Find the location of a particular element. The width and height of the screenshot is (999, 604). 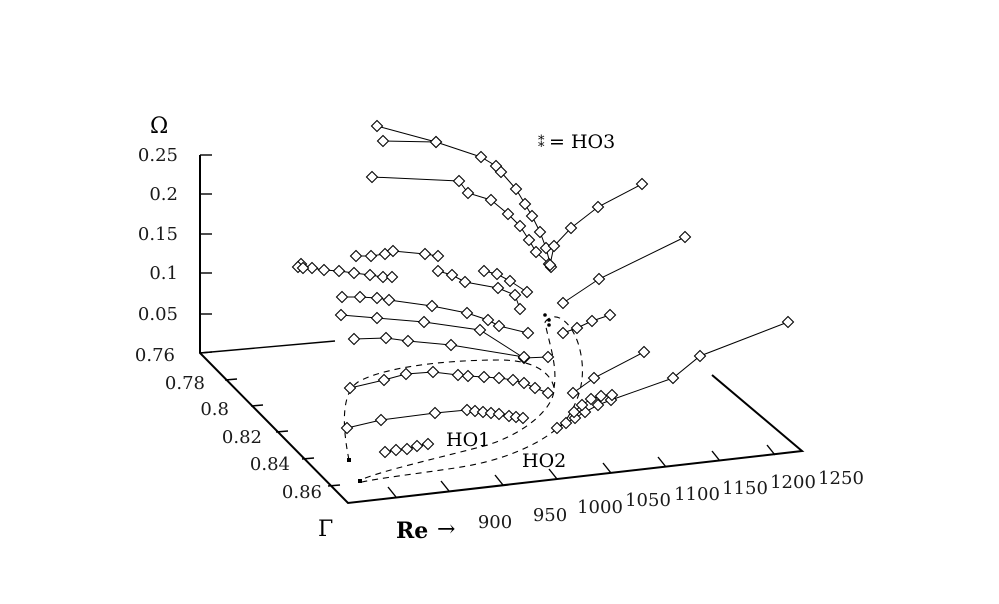

omega-tick-label: 0.05 is located at coordinates (158, 314).